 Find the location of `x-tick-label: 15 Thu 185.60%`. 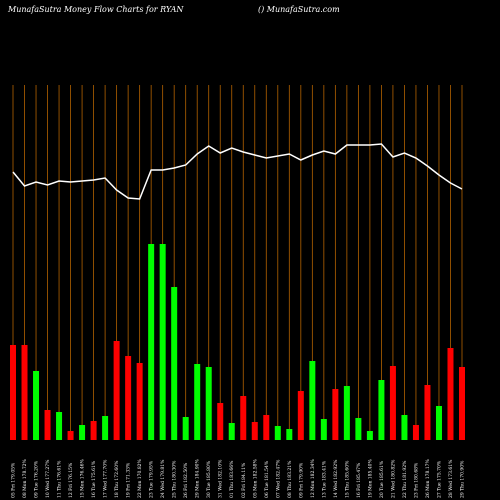

x-tick-label: 15 Thu 185.60% is located at coordinates (347, 479).